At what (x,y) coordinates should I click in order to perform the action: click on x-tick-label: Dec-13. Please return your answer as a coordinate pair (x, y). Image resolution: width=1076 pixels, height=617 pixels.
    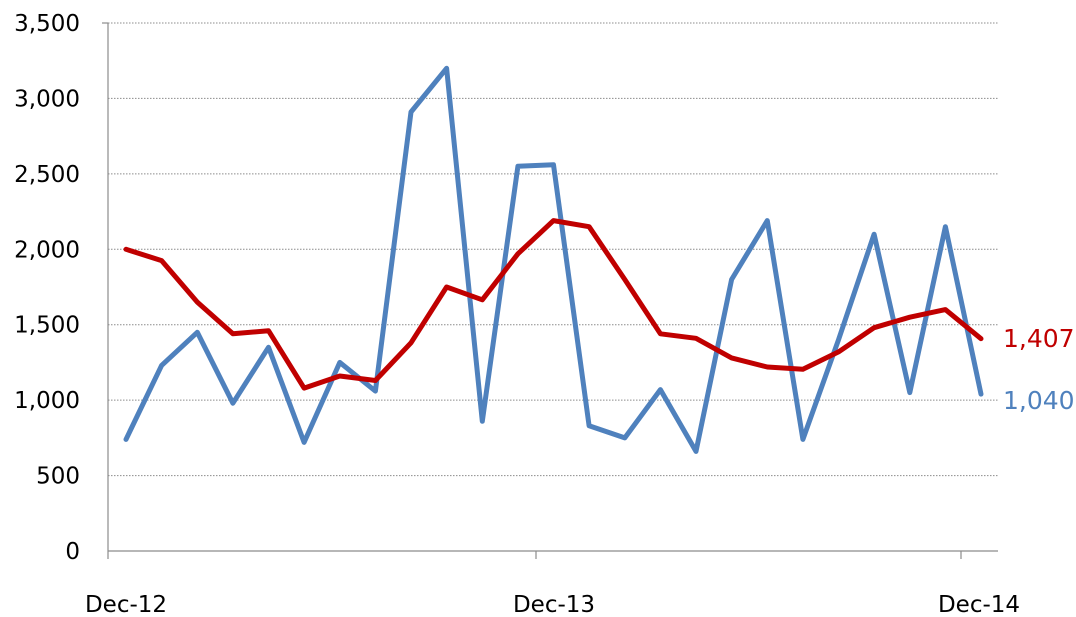
    Looking at the image, I should click on (554, 604).